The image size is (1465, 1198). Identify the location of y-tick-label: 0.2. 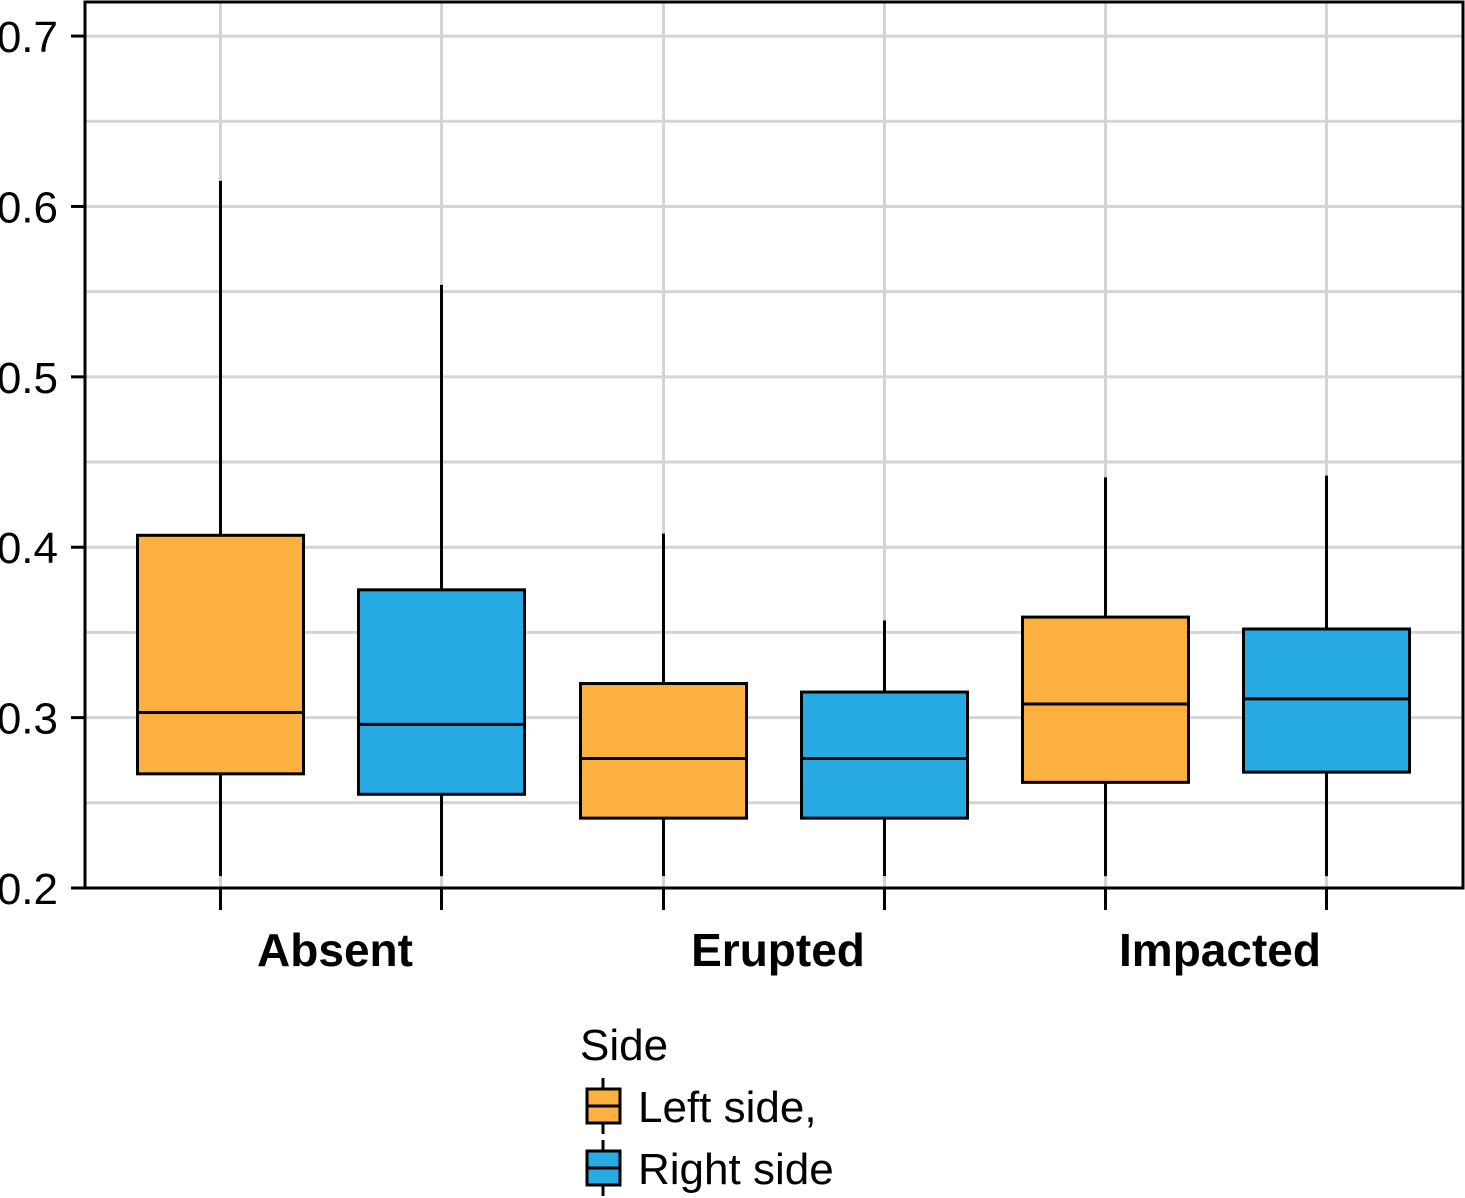
(29, 889).